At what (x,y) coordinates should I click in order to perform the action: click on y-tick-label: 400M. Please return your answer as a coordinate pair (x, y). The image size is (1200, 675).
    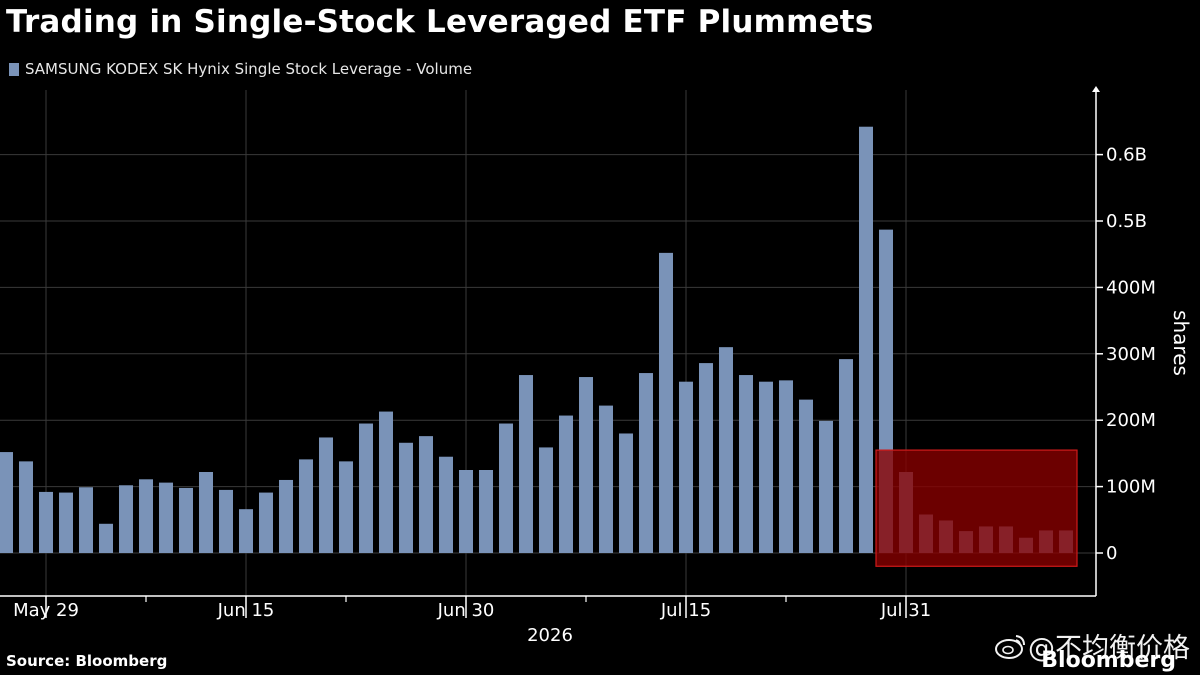
    Looking at the image, I should click on (1131, 287).